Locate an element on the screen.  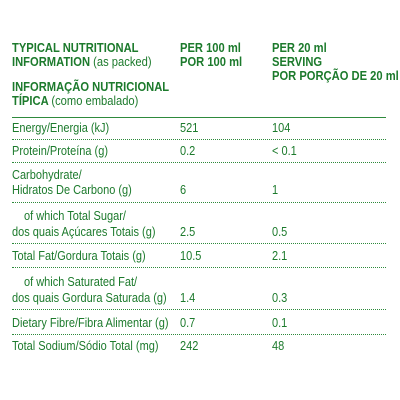
row-sugar-name-line1: of which Total Sugar/ is located at coordinates (75, 216).